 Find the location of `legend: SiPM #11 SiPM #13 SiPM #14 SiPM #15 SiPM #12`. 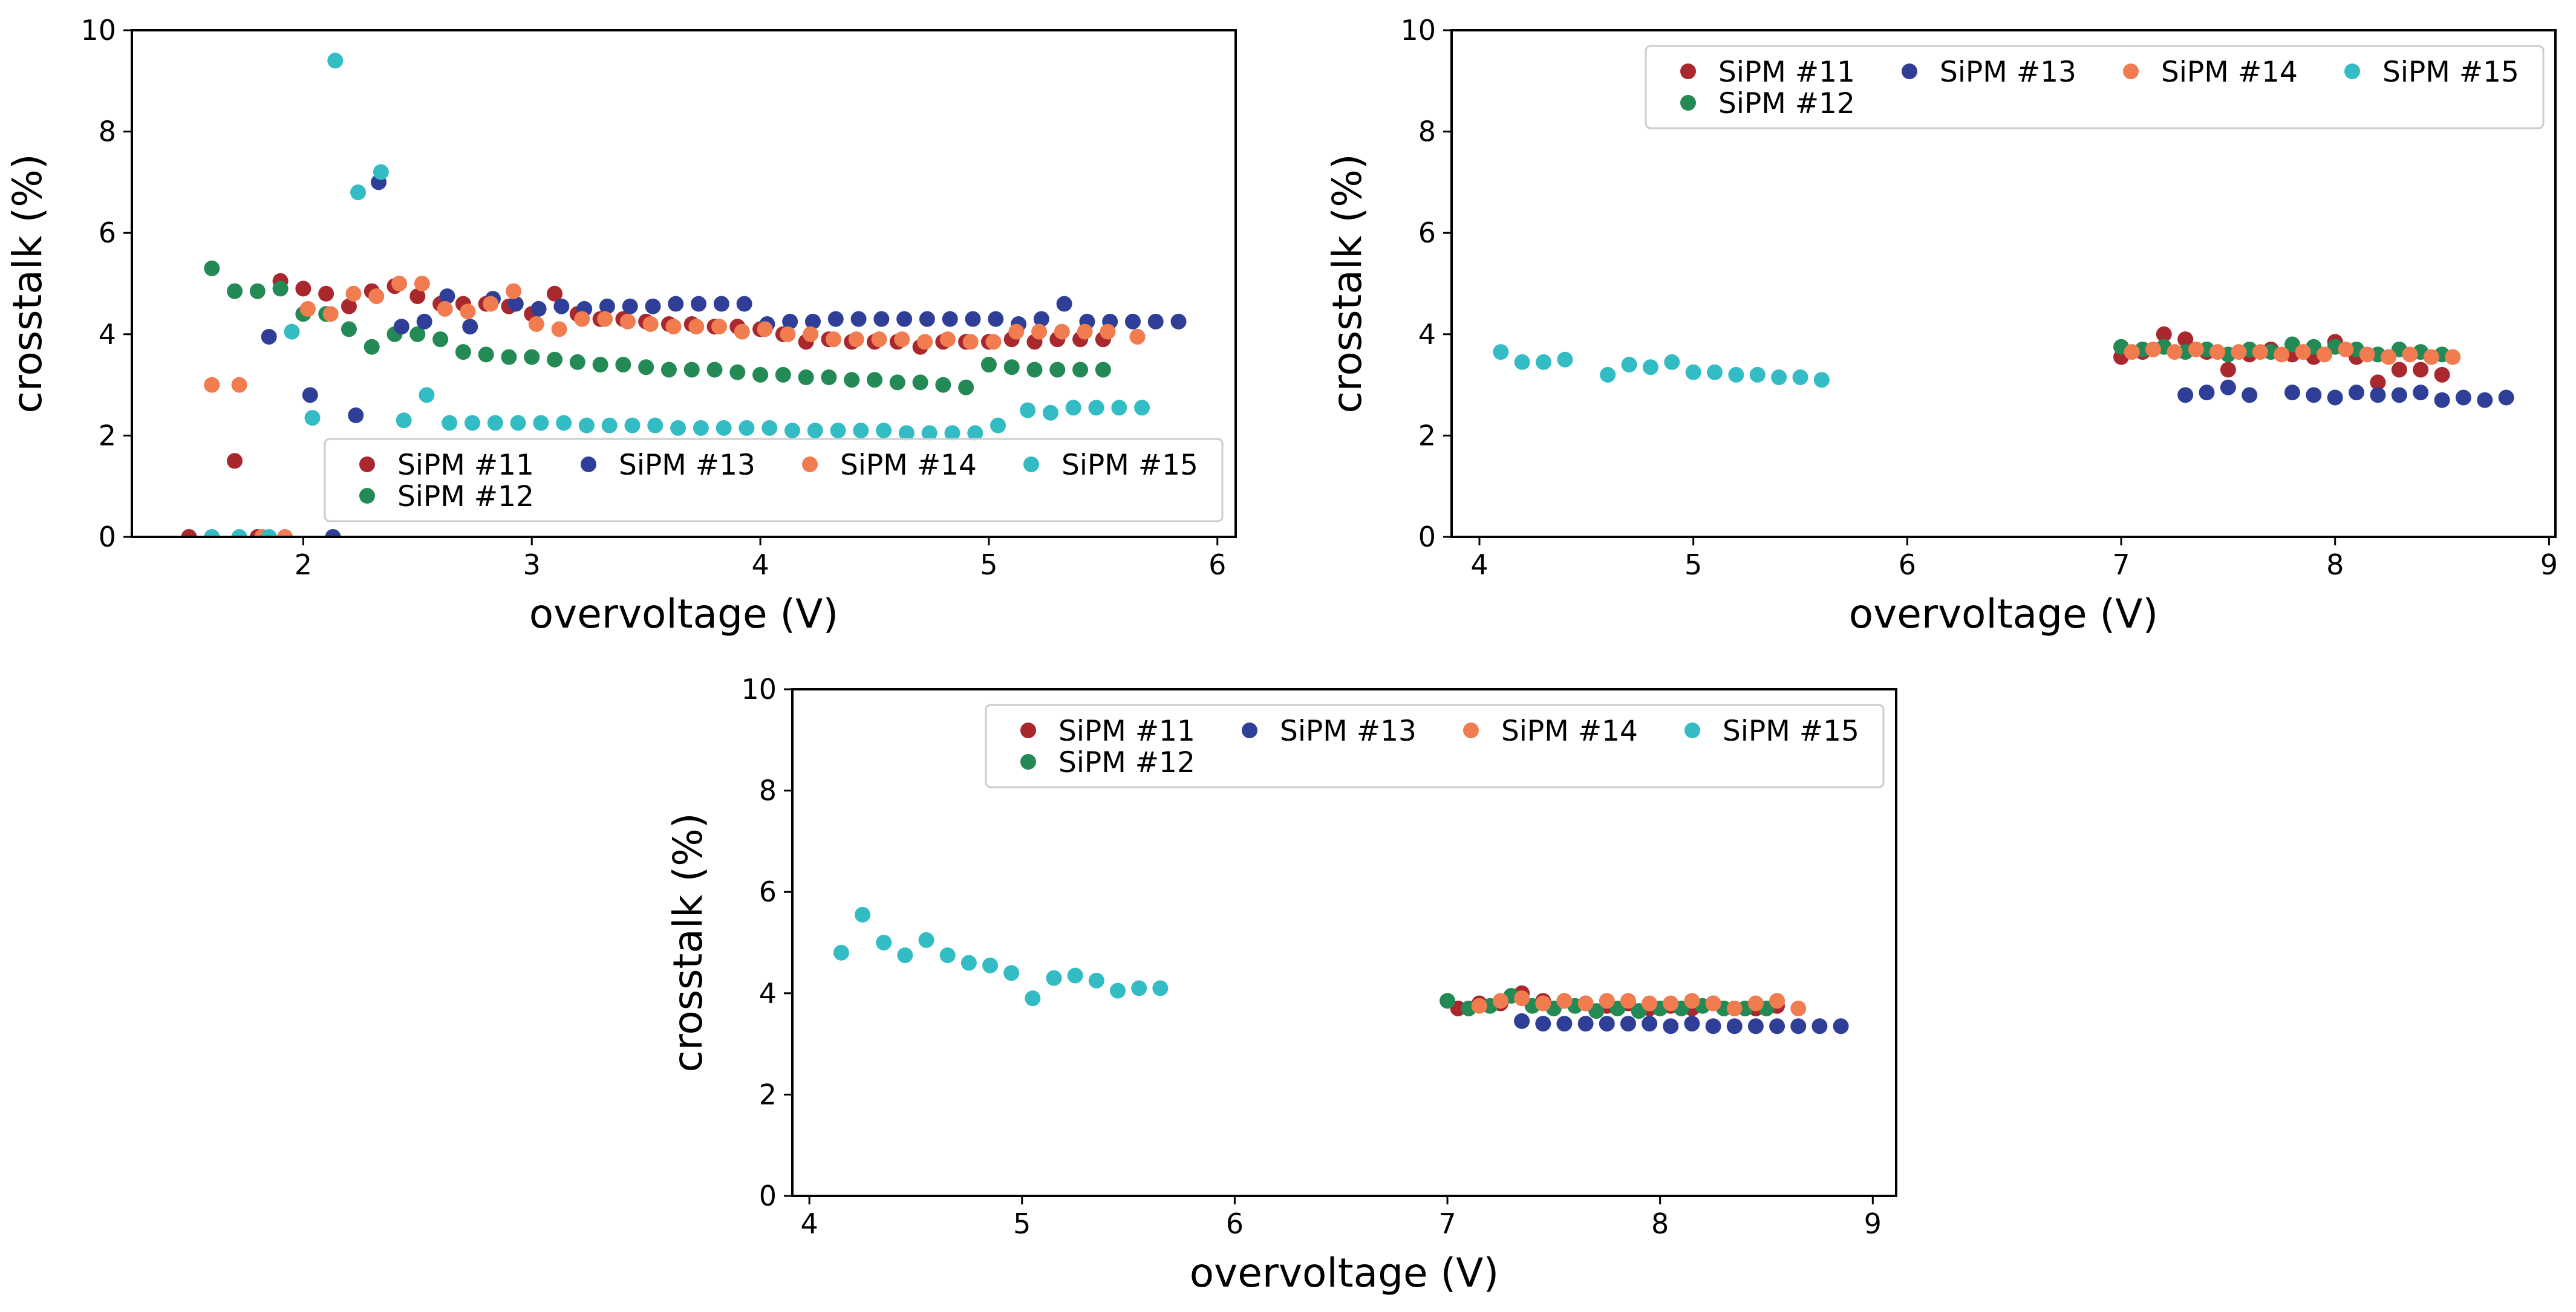

legend: SiPM #11 SiPM #13 SiPM #14 SiPM #15 SiPM #12 is located at coordinates (1435, 746).